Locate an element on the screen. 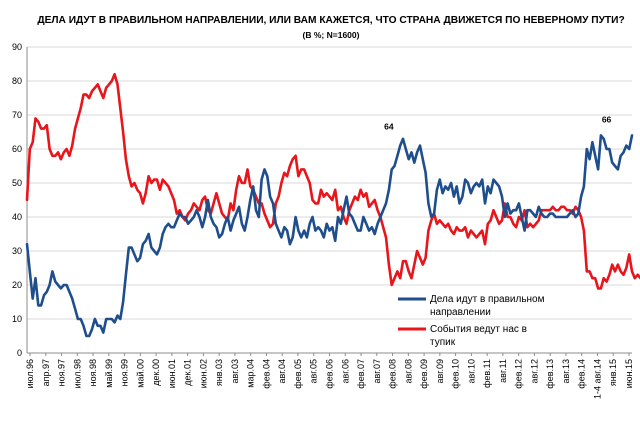 Image resolution: width=640 pixels, height=421 pixels. x-tick-label: июн.15 is located at coordinates (629, 373).